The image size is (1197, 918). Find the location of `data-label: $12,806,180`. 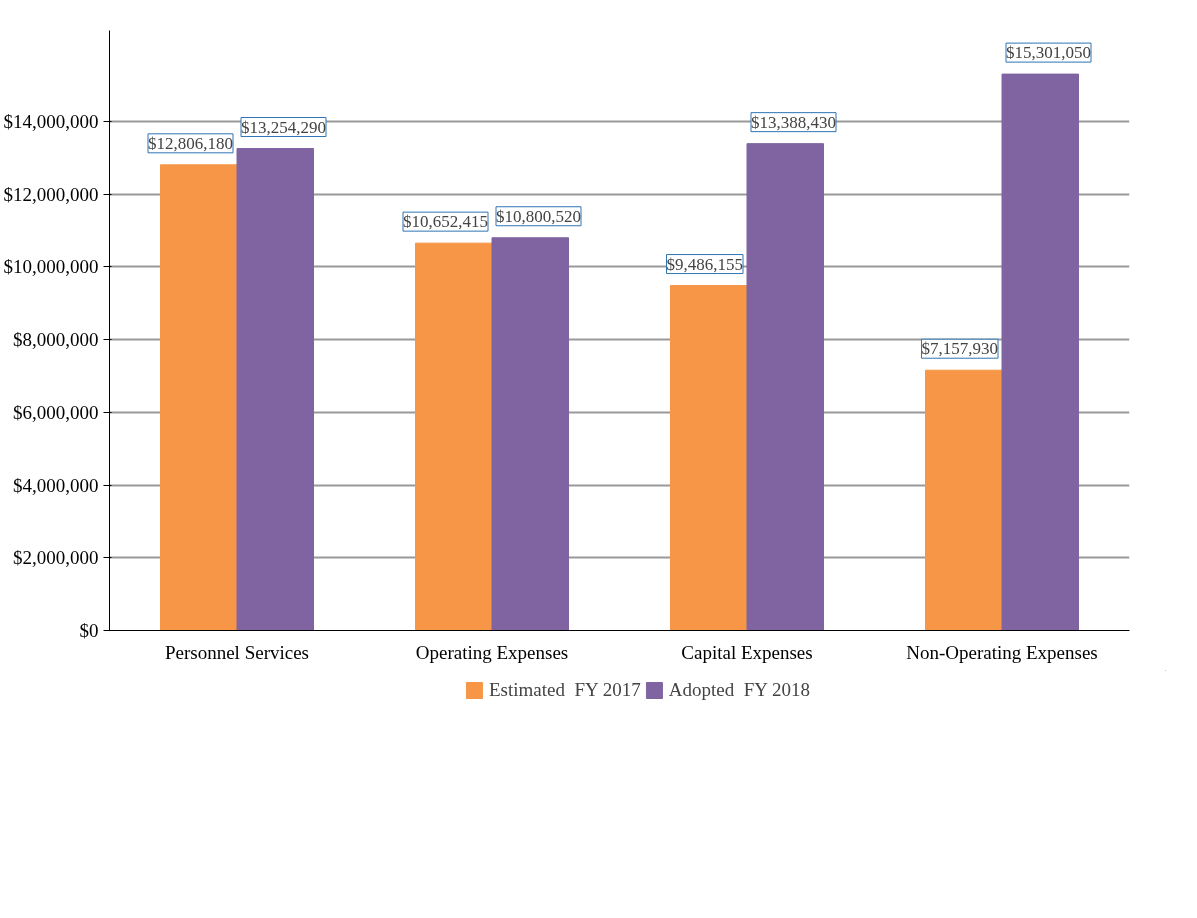

data-label: $12,806,180 is located at coordinates (190, 143).